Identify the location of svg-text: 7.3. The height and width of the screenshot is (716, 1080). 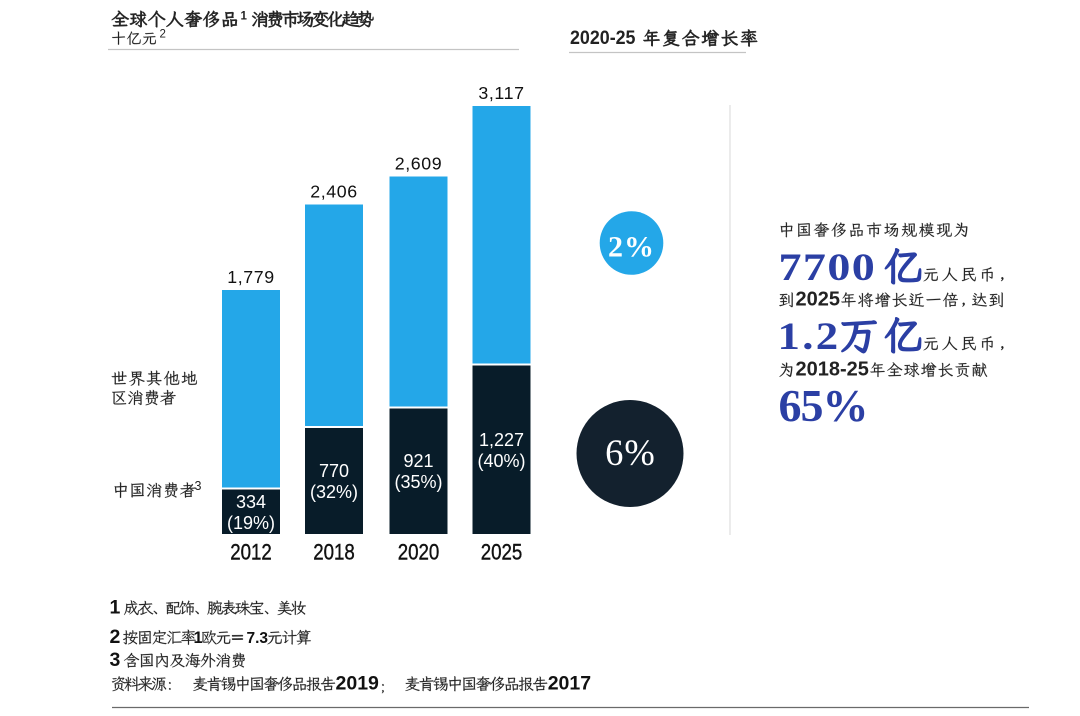
(258, 638).